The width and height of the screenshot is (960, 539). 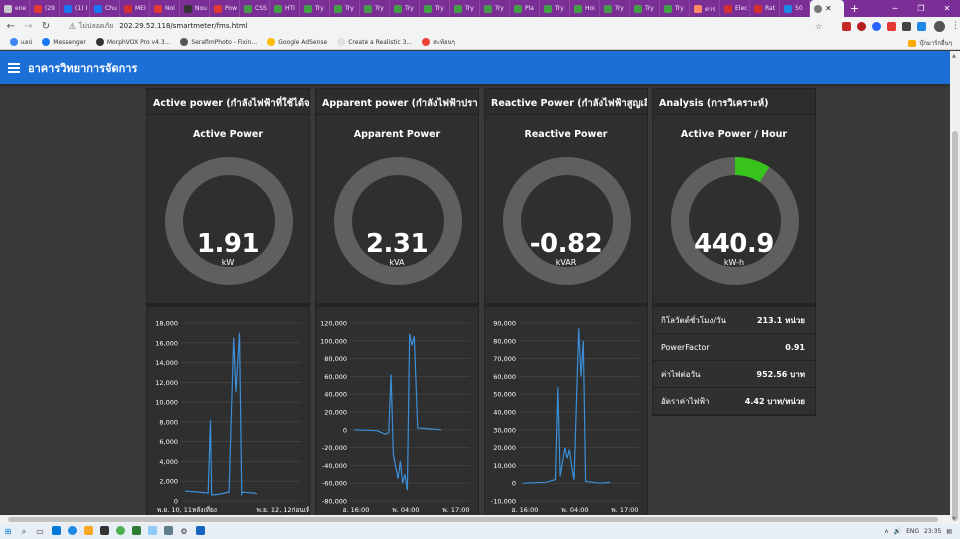 I want to click on favicon-icon, so click(x=218, y=8).